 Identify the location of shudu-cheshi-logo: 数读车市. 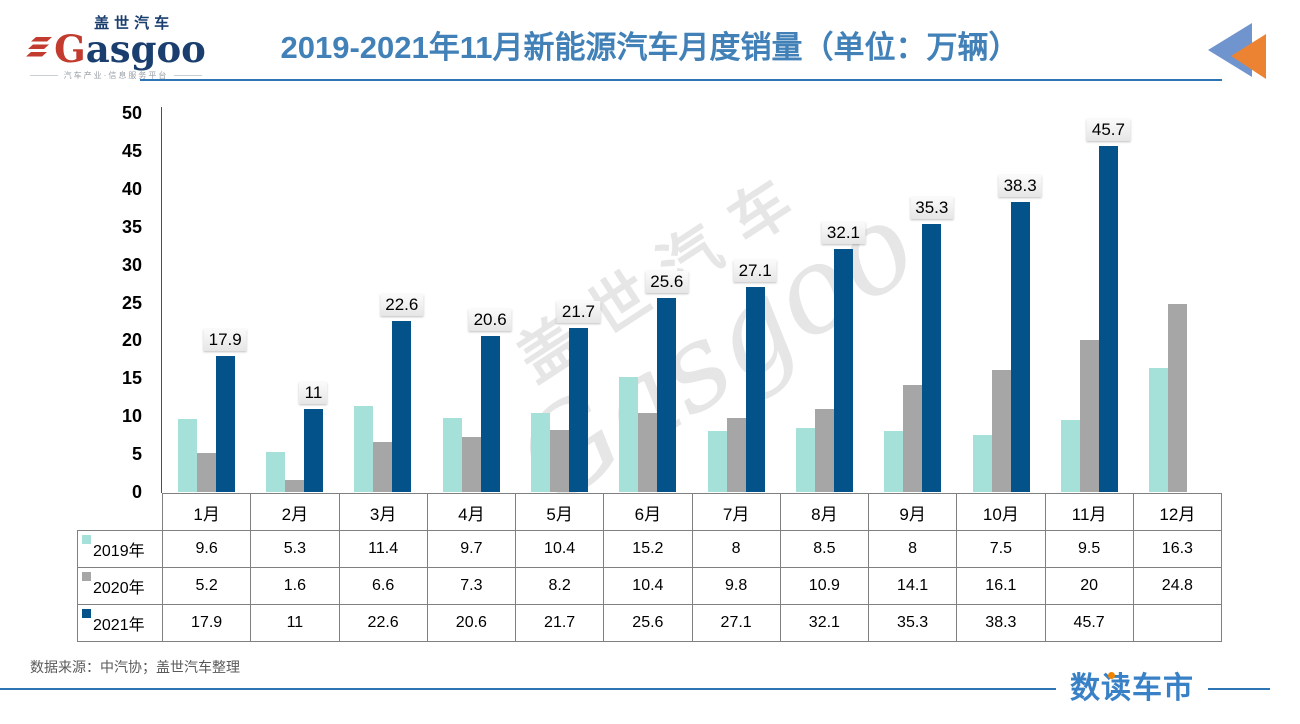
(1132, 689).